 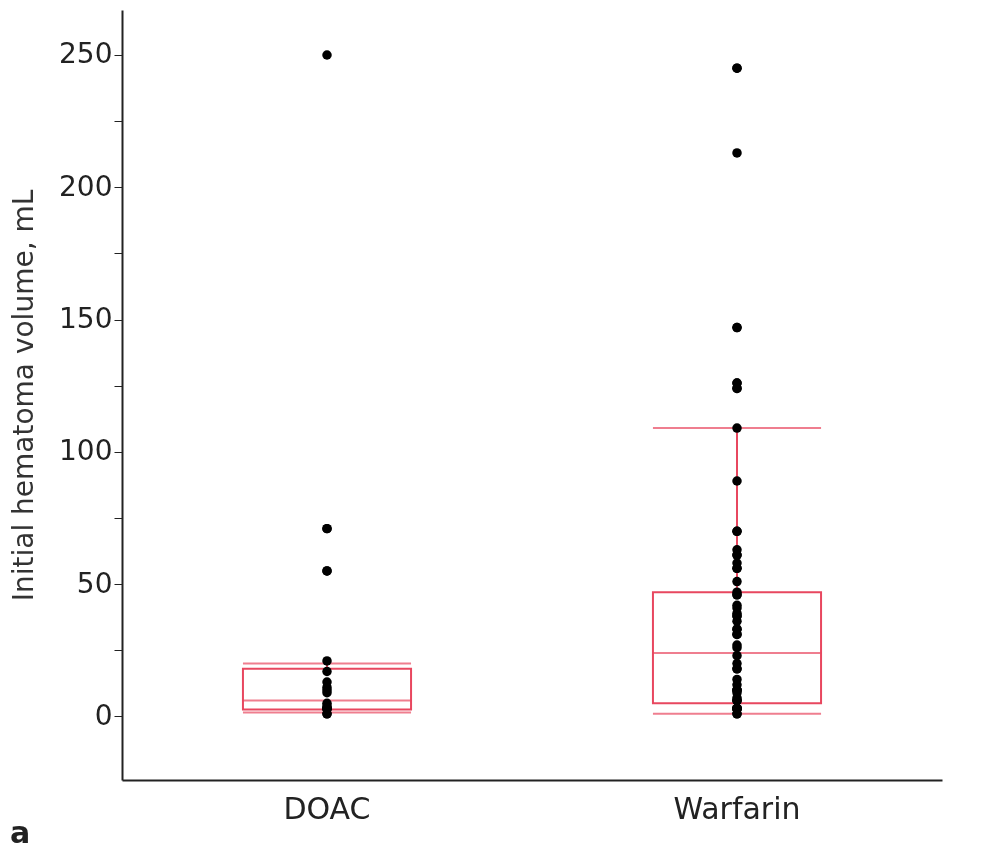 I want to click on y-tick-label: 100, so click(x=86, y=451).